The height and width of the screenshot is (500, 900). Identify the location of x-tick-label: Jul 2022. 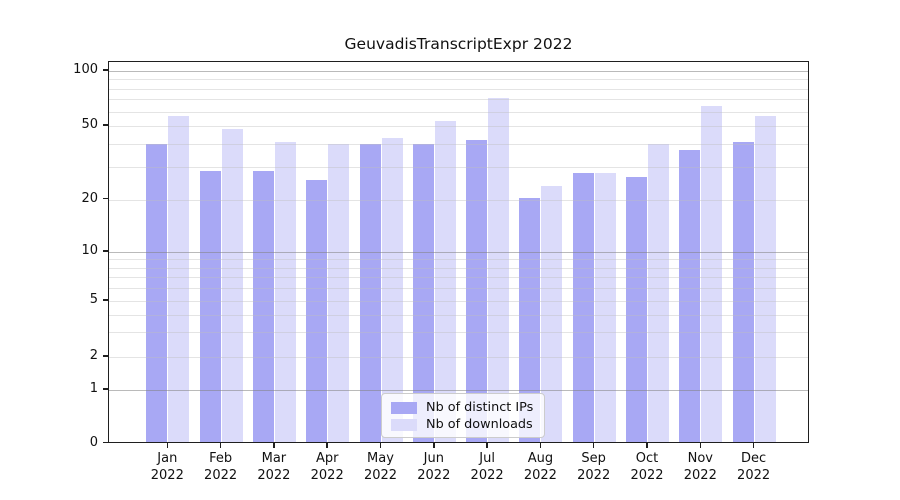
(487, 467).